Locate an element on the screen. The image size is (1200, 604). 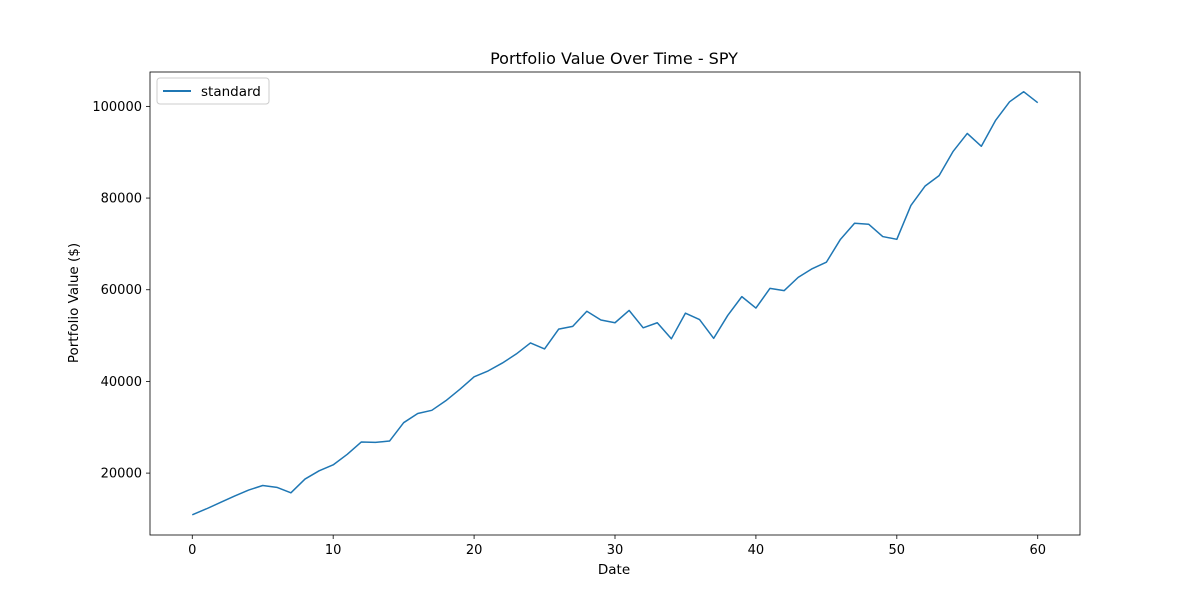
x-tick-label: 30 is located at coordinates (615, 550).